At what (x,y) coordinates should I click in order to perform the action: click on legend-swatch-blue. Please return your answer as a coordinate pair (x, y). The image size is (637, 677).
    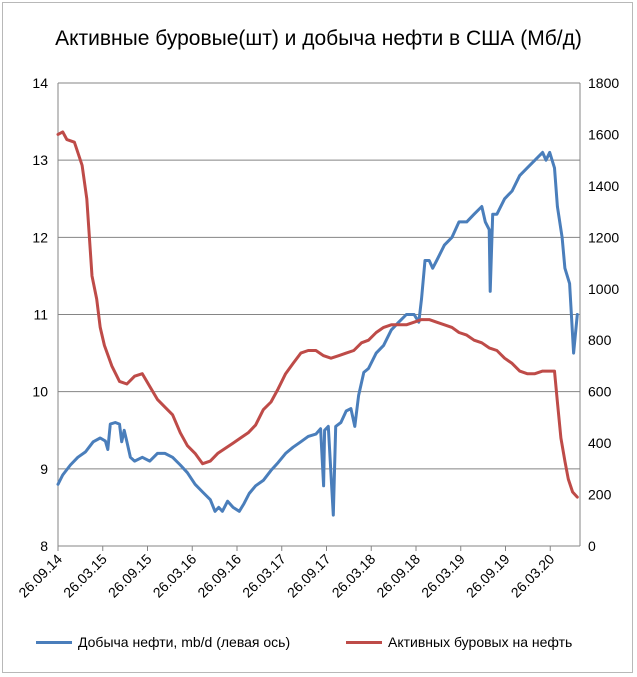
    Looking at the image, I should click on (54, 642).